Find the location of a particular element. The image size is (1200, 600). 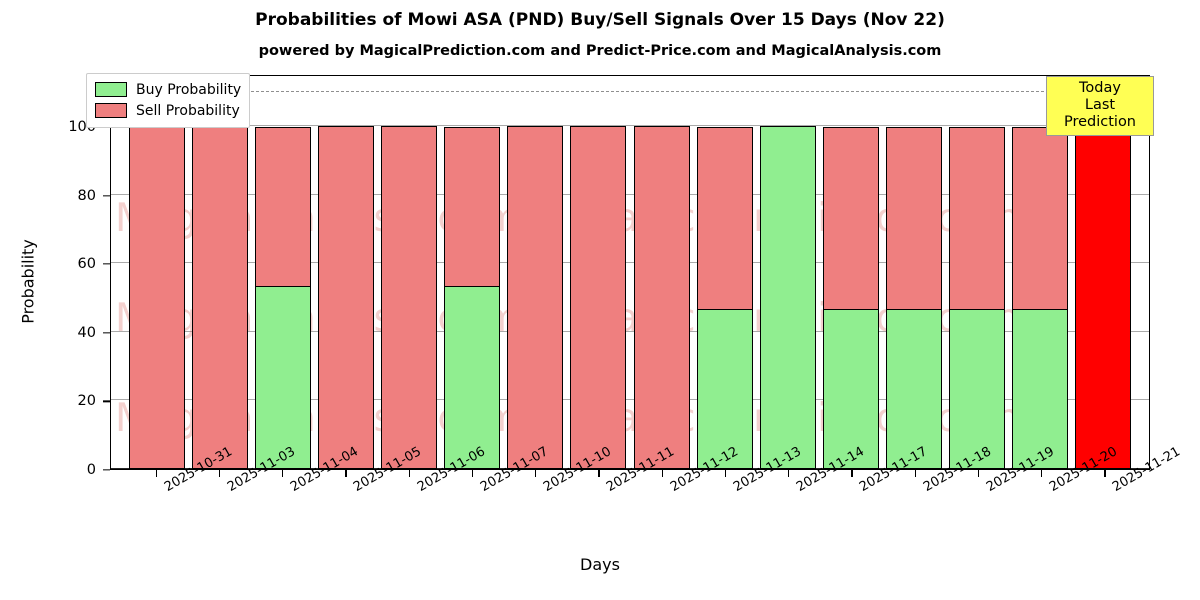

legend-item-sell: Sell Probability is located at coordinates (168, 110).